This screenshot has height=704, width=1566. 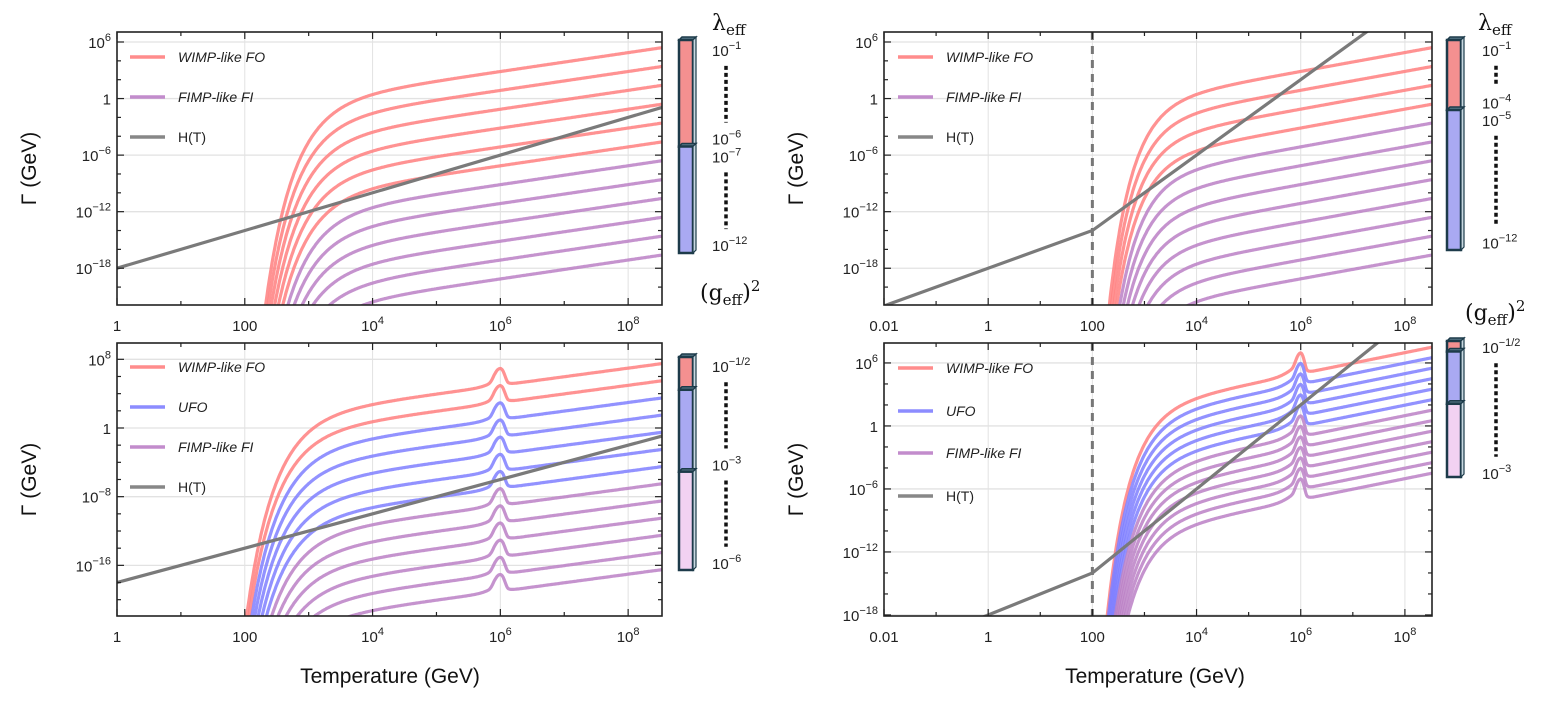 I want to click on y-tick-label-exponent: 8, so click(x=108, y=355).